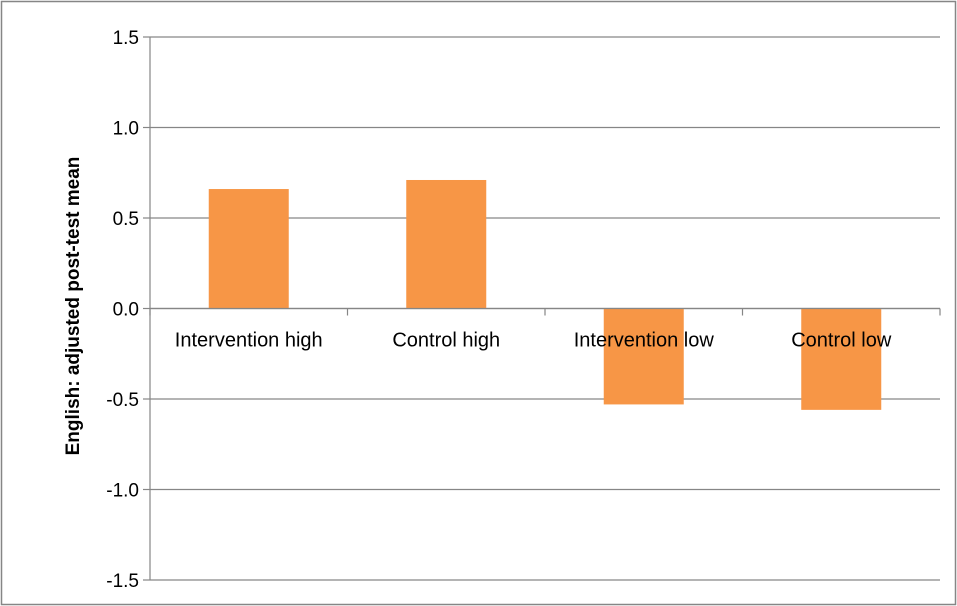  What do you see at coordinates (841, 341) in the screenshot?
I see `x-category-label: Control low` at bounding box center [841, 341].